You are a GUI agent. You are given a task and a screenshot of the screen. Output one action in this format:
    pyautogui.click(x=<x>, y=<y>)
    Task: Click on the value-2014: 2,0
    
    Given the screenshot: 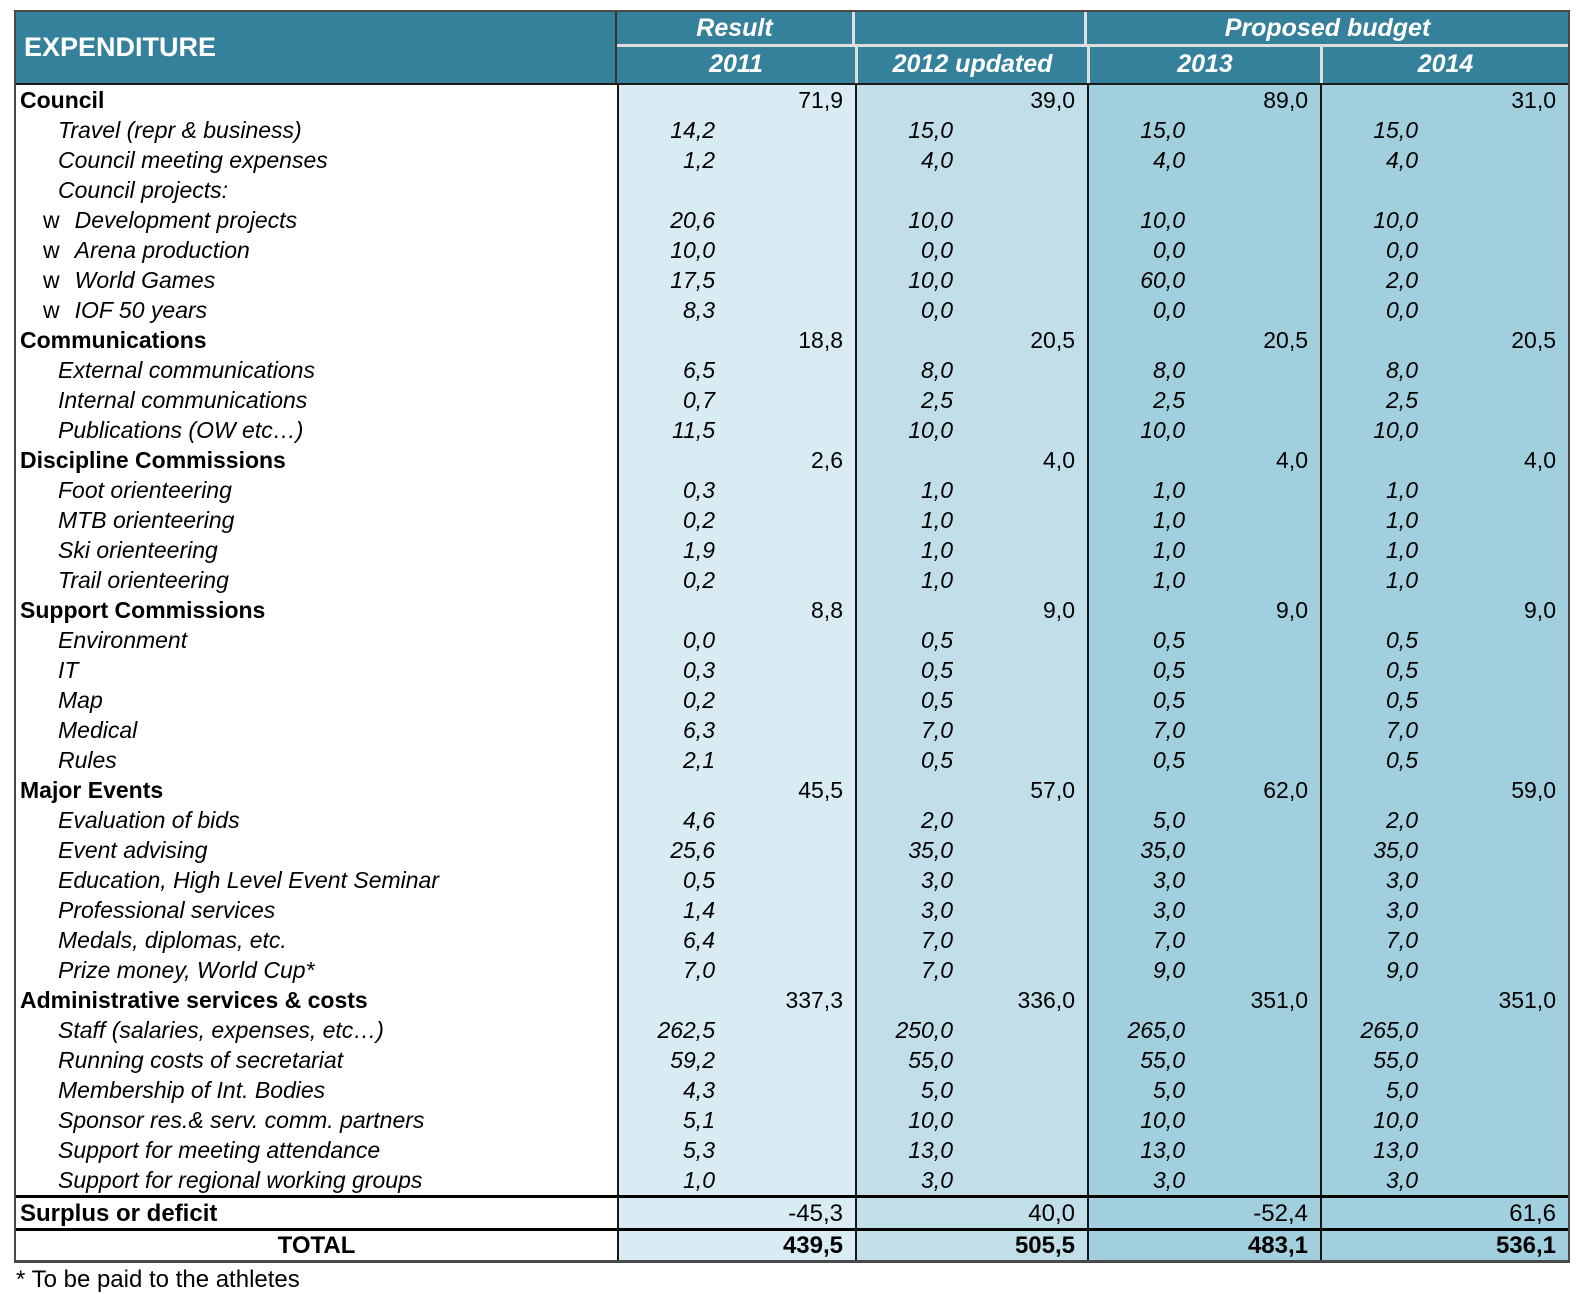 What is the action you would take?
    pyautogui.click(x=1444, y=280)
    